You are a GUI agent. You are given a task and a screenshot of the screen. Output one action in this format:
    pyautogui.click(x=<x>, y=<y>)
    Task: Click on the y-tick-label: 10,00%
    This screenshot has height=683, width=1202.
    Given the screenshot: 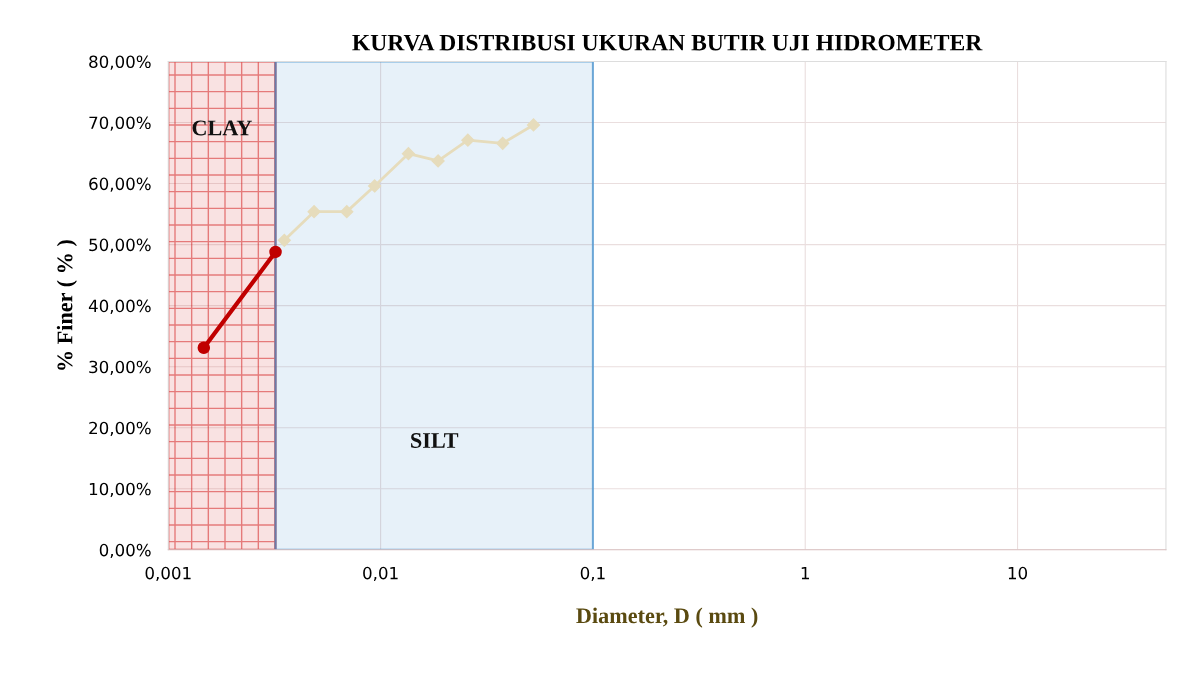 What is the action you would take?
    pyautogui.click(x=120, y=490)
    